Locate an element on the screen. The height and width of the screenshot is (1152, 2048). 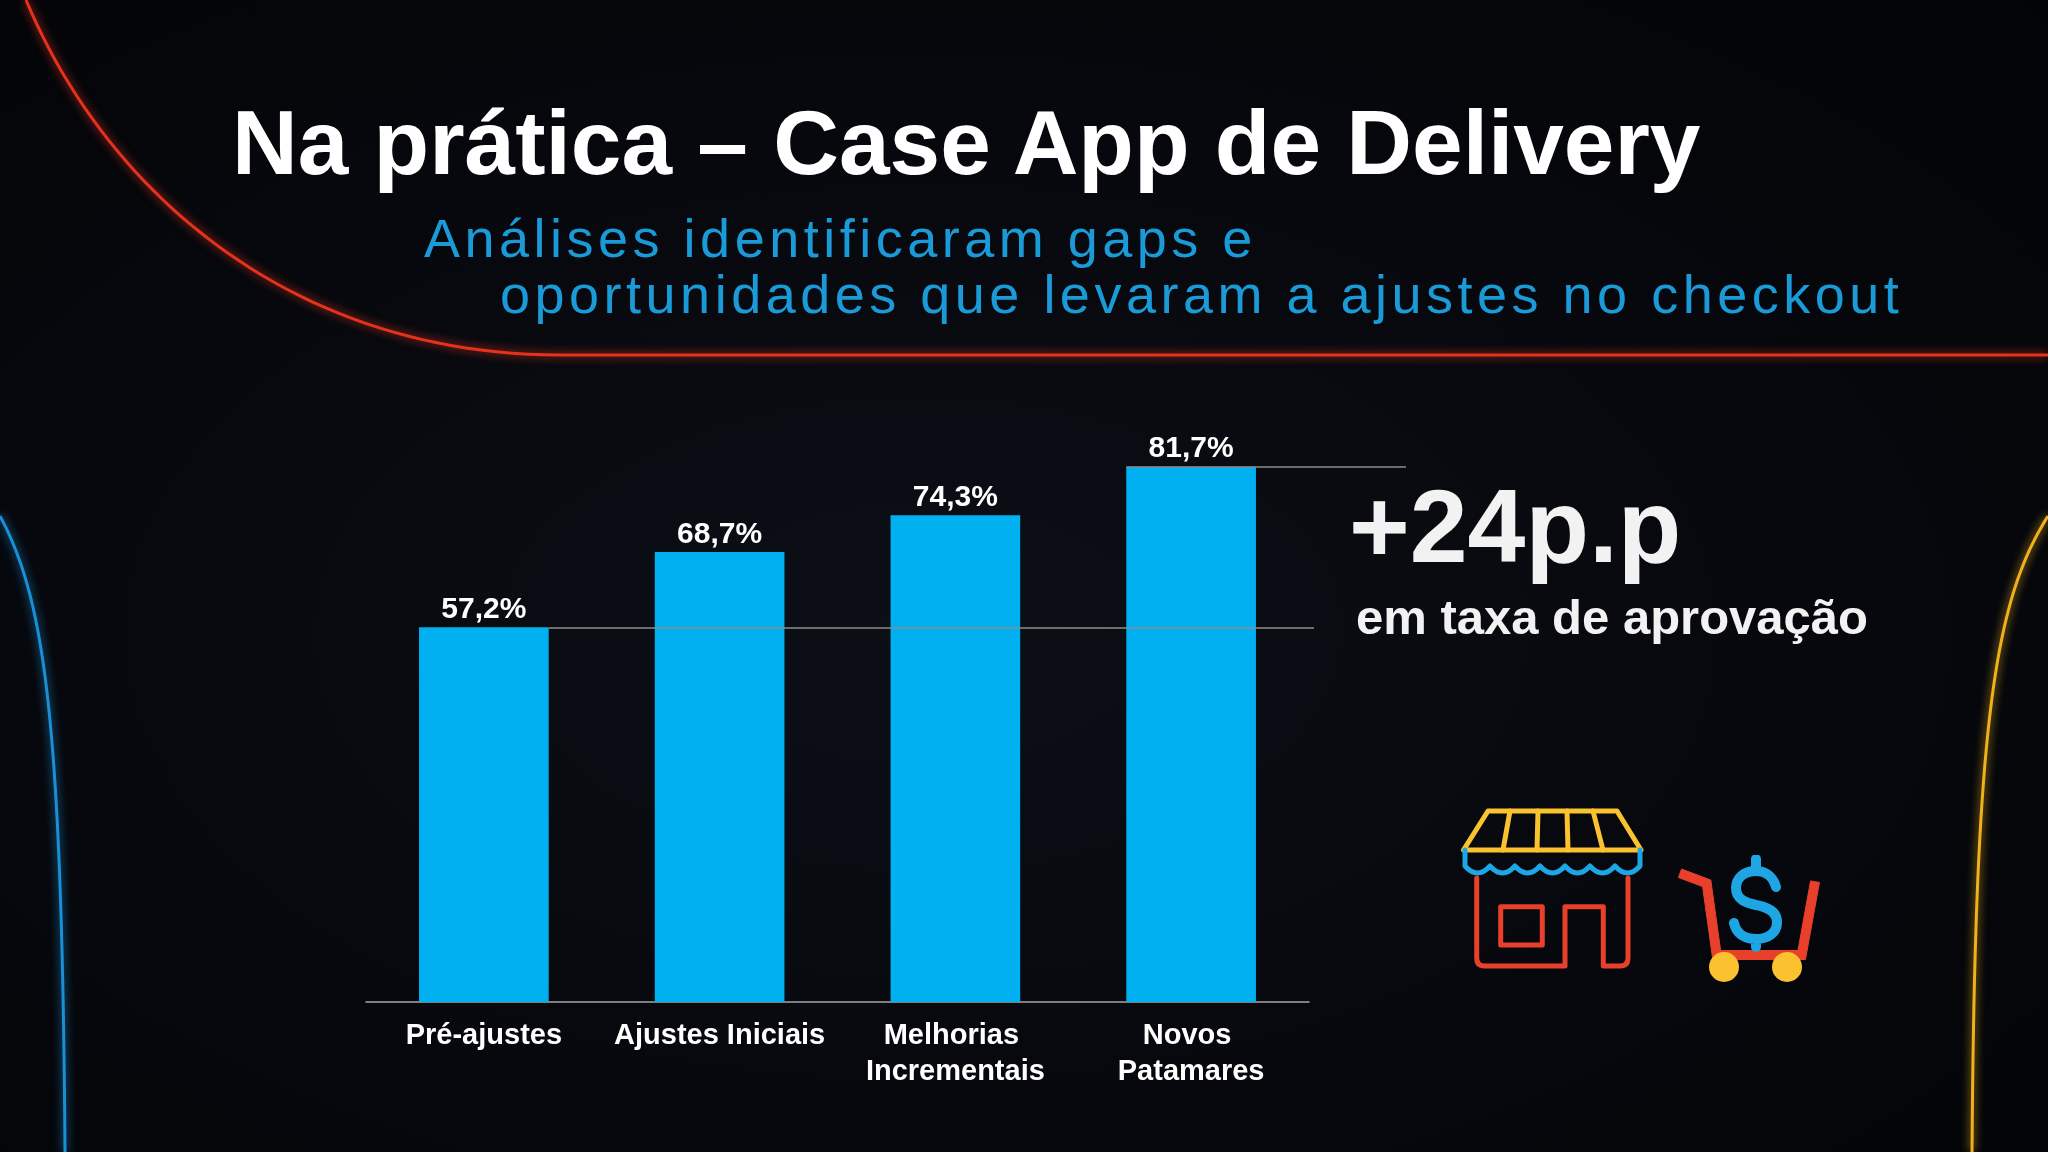
chart-subtitle: Análises identificaram gaps e oportunidades que levaram a ajustes no checkout is located at coordinates (1164, 266).